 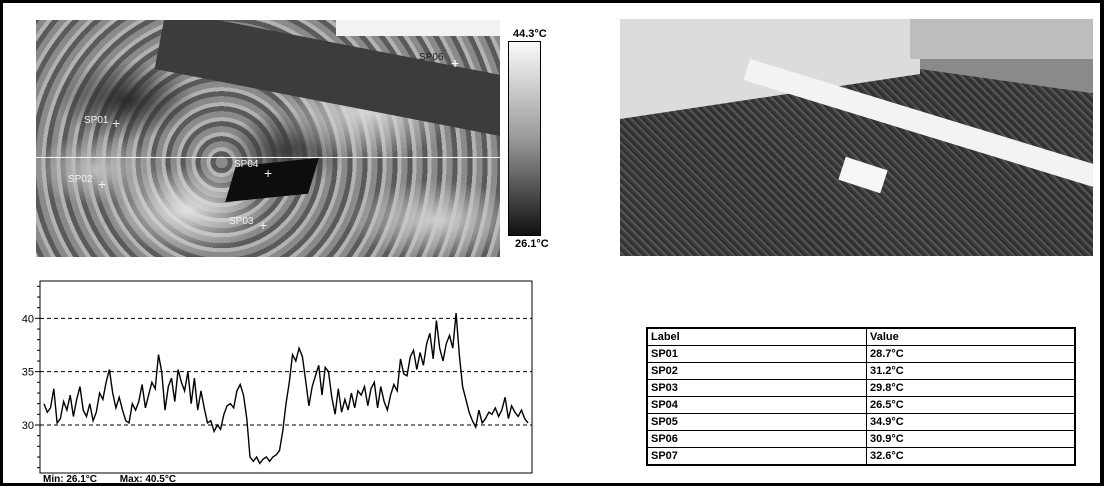 I want to click on table-cell-label: SP02, so click(x=756, y=371).